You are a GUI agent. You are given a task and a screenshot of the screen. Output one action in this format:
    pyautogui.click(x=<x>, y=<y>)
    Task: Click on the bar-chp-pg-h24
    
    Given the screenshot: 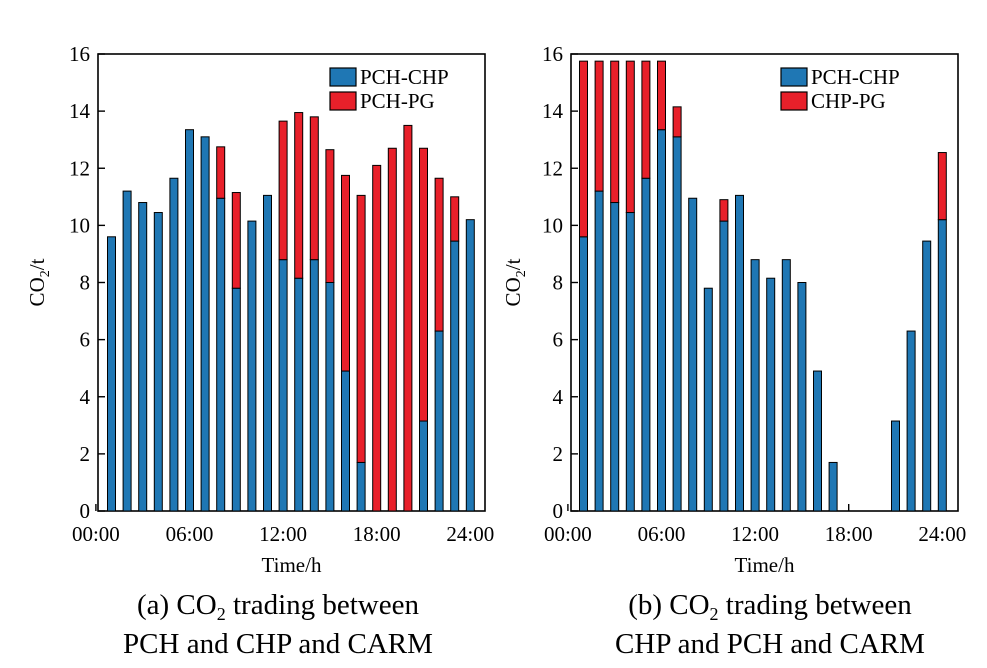 What is the action you would take?
    pyautogui.click(x=942, y=186)
    